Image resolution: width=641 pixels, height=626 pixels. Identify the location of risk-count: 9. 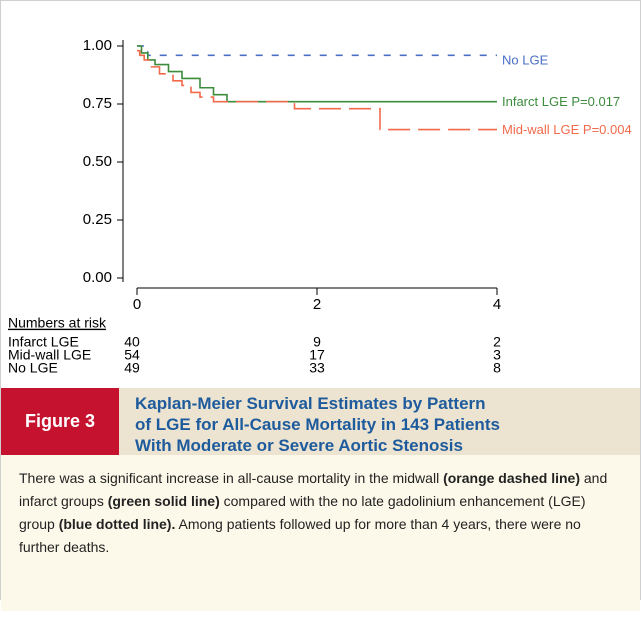
(317, 342).